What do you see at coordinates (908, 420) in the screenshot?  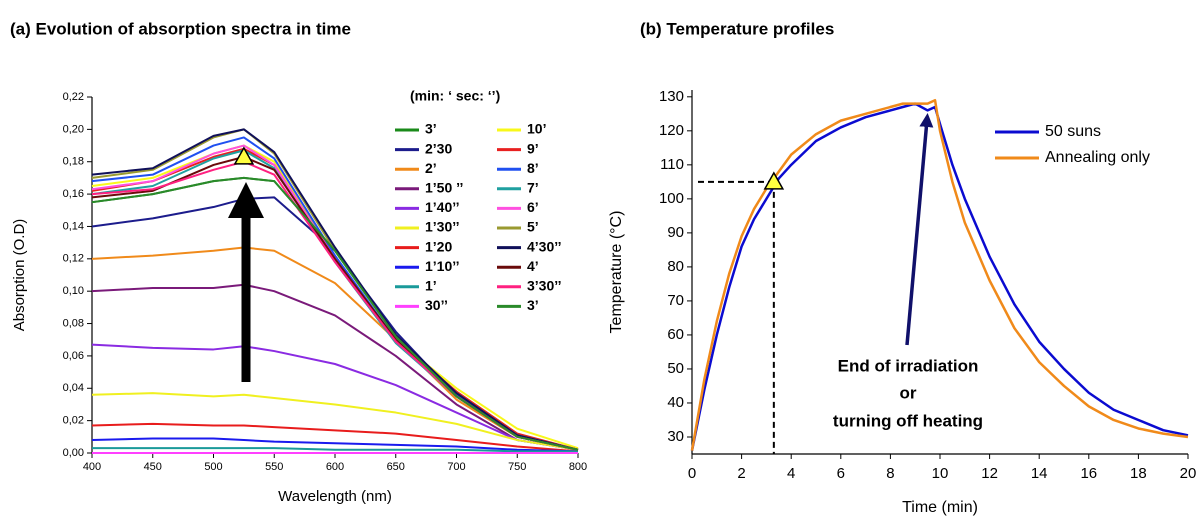 I see `annotation: turning off heating` at bounding box center [908, 420].